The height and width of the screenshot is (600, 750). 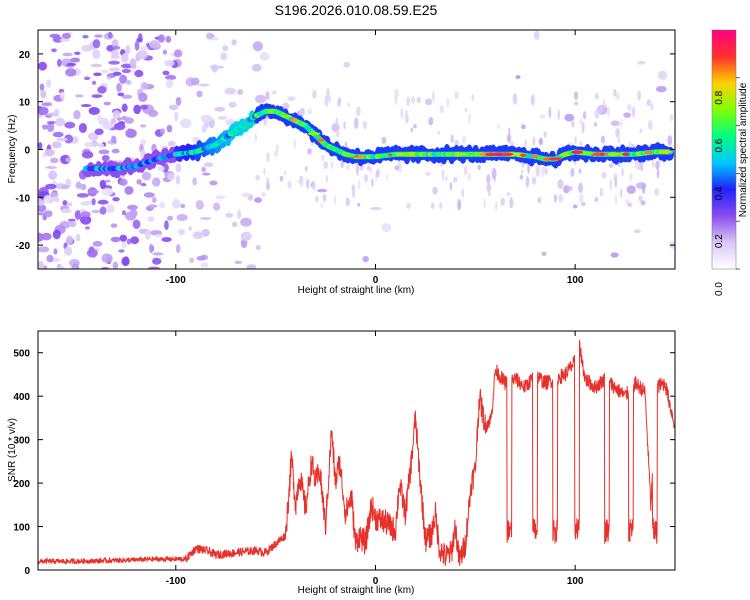 I want to click on y-tick-label: 200, so click(x=21, y=484).